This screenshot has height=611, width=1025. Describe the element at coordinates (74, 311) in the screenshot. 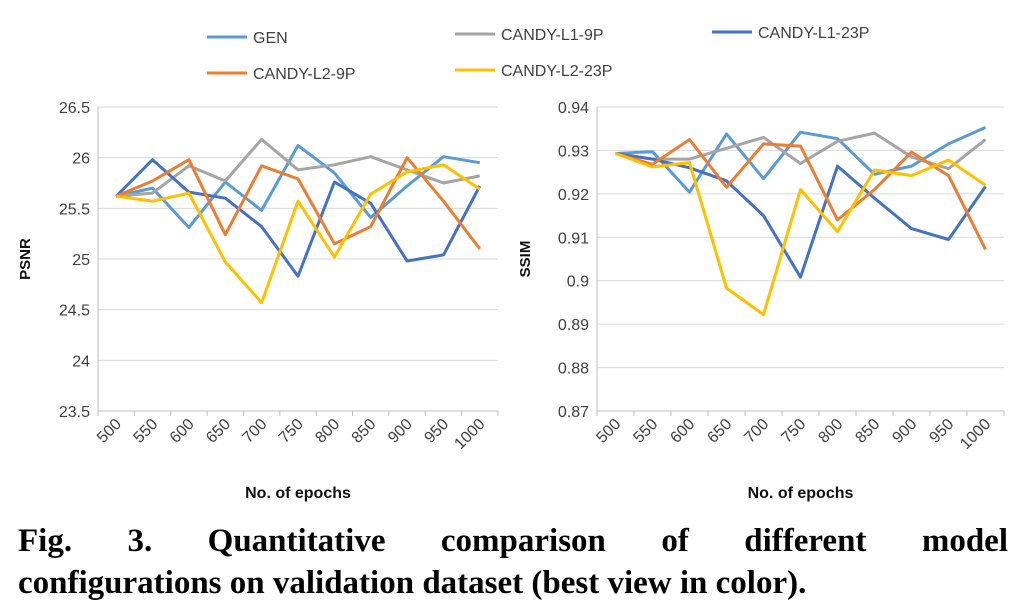

I see `y-tick-label: 24.5` at that location.